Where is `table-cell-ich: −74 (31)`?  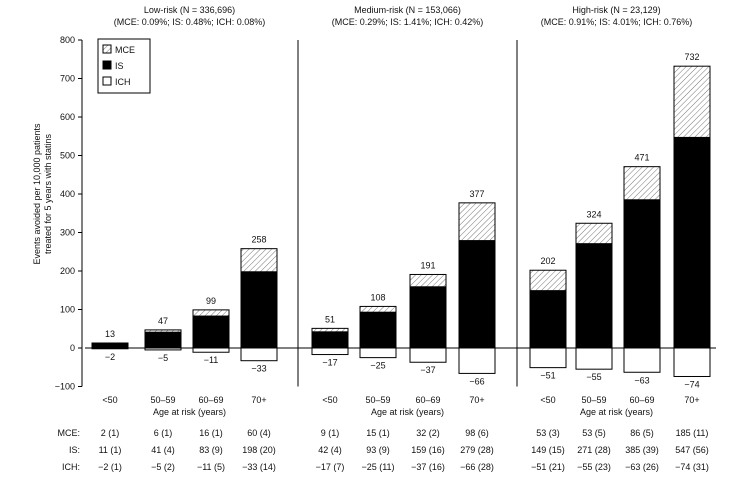 table-cell-ich: −74 (31) is located at coordinates (692, 467).